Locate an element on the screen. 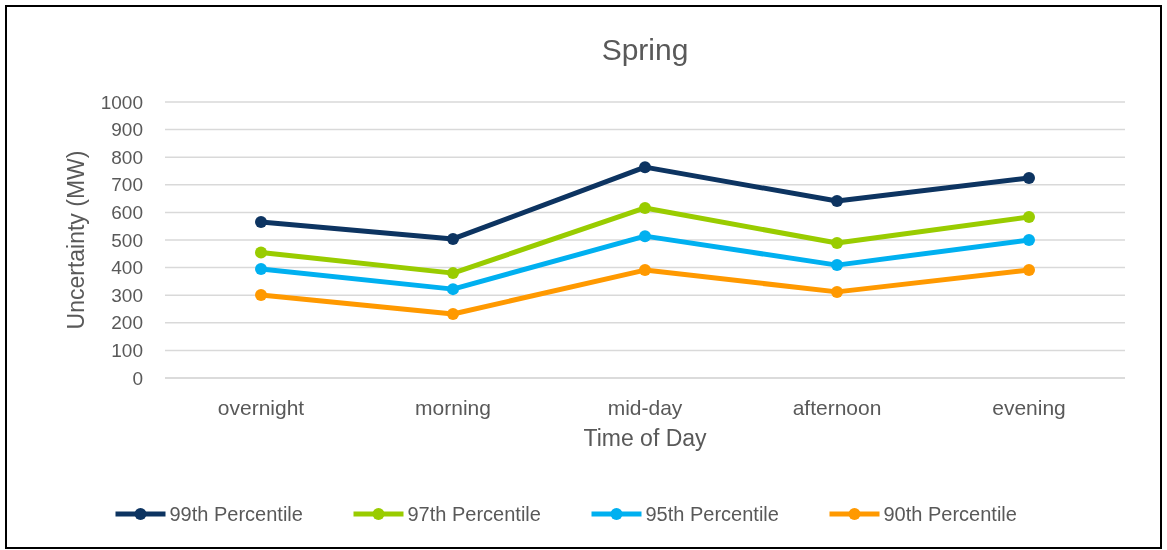 The width and height of the screenshot is (1167, 550). legend-label: 97th Percentile is located at coordinates (474, 514).